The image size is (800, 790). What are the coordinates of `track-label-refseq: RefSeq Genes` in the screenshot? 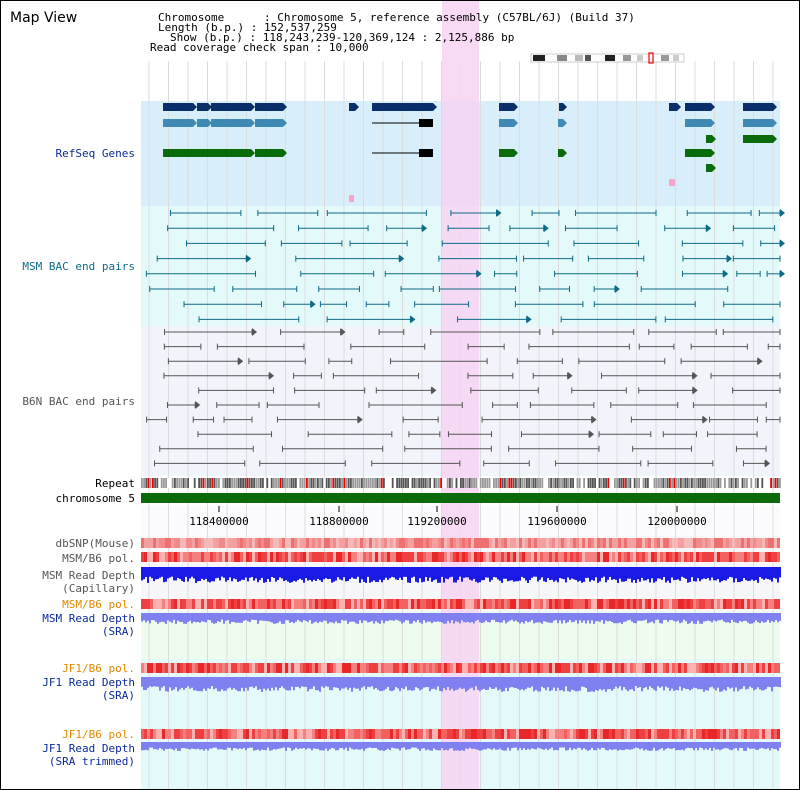 It's located at (95, 153).